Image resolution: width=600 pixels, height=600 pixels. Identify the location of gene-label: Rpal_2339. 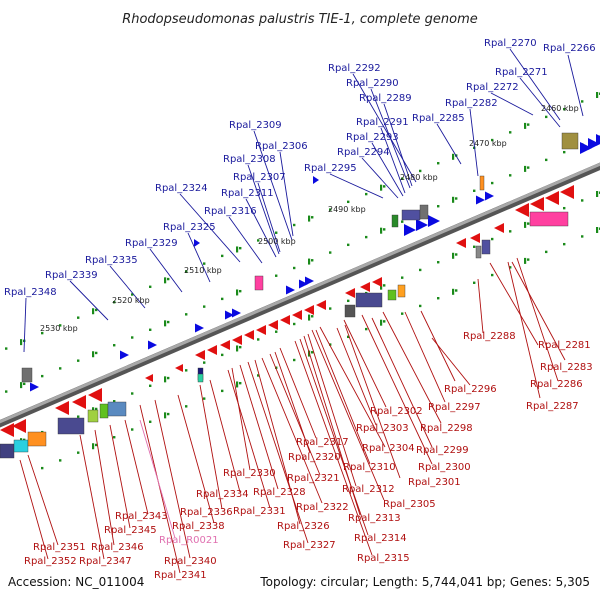
(71, 275).